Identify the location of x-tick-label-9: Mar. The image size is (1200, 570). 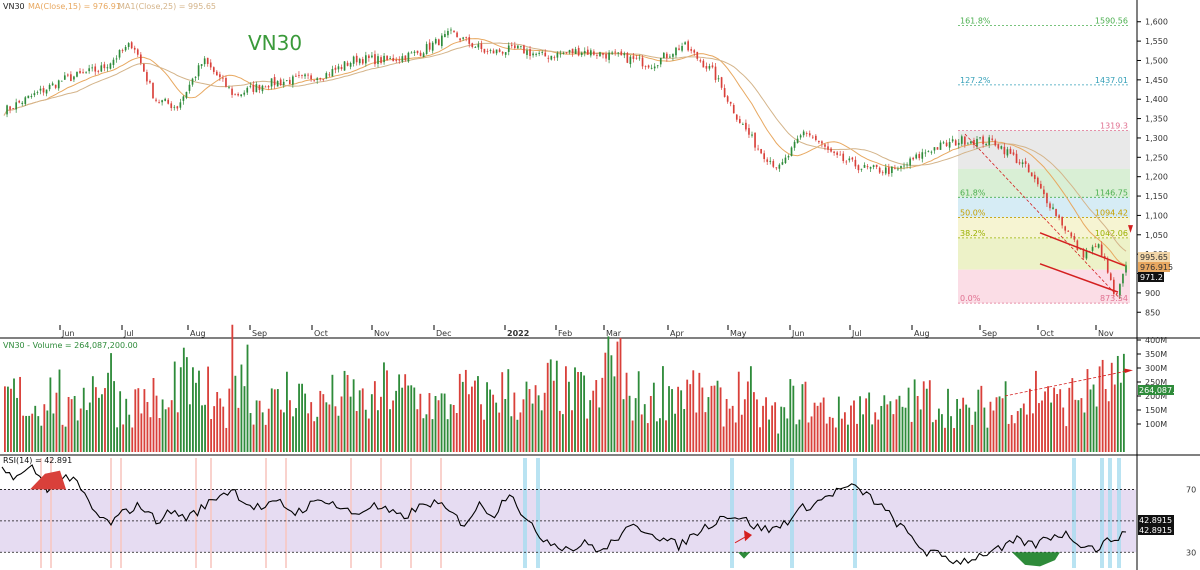
(614, 333).